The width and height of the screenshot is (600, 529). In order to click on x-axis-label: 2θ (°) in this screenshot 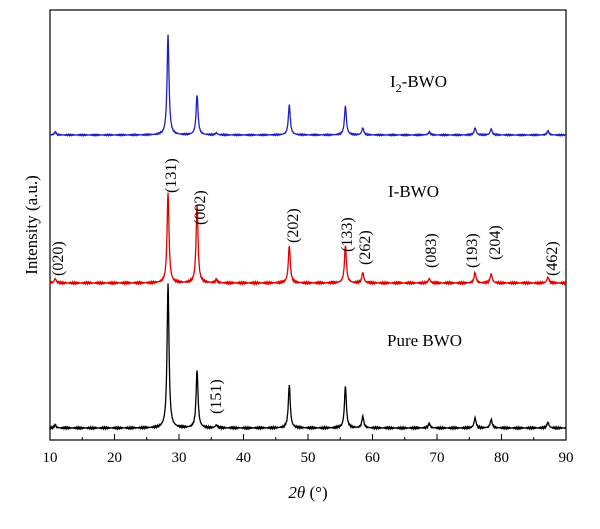, I will do `click(307, 492)`.